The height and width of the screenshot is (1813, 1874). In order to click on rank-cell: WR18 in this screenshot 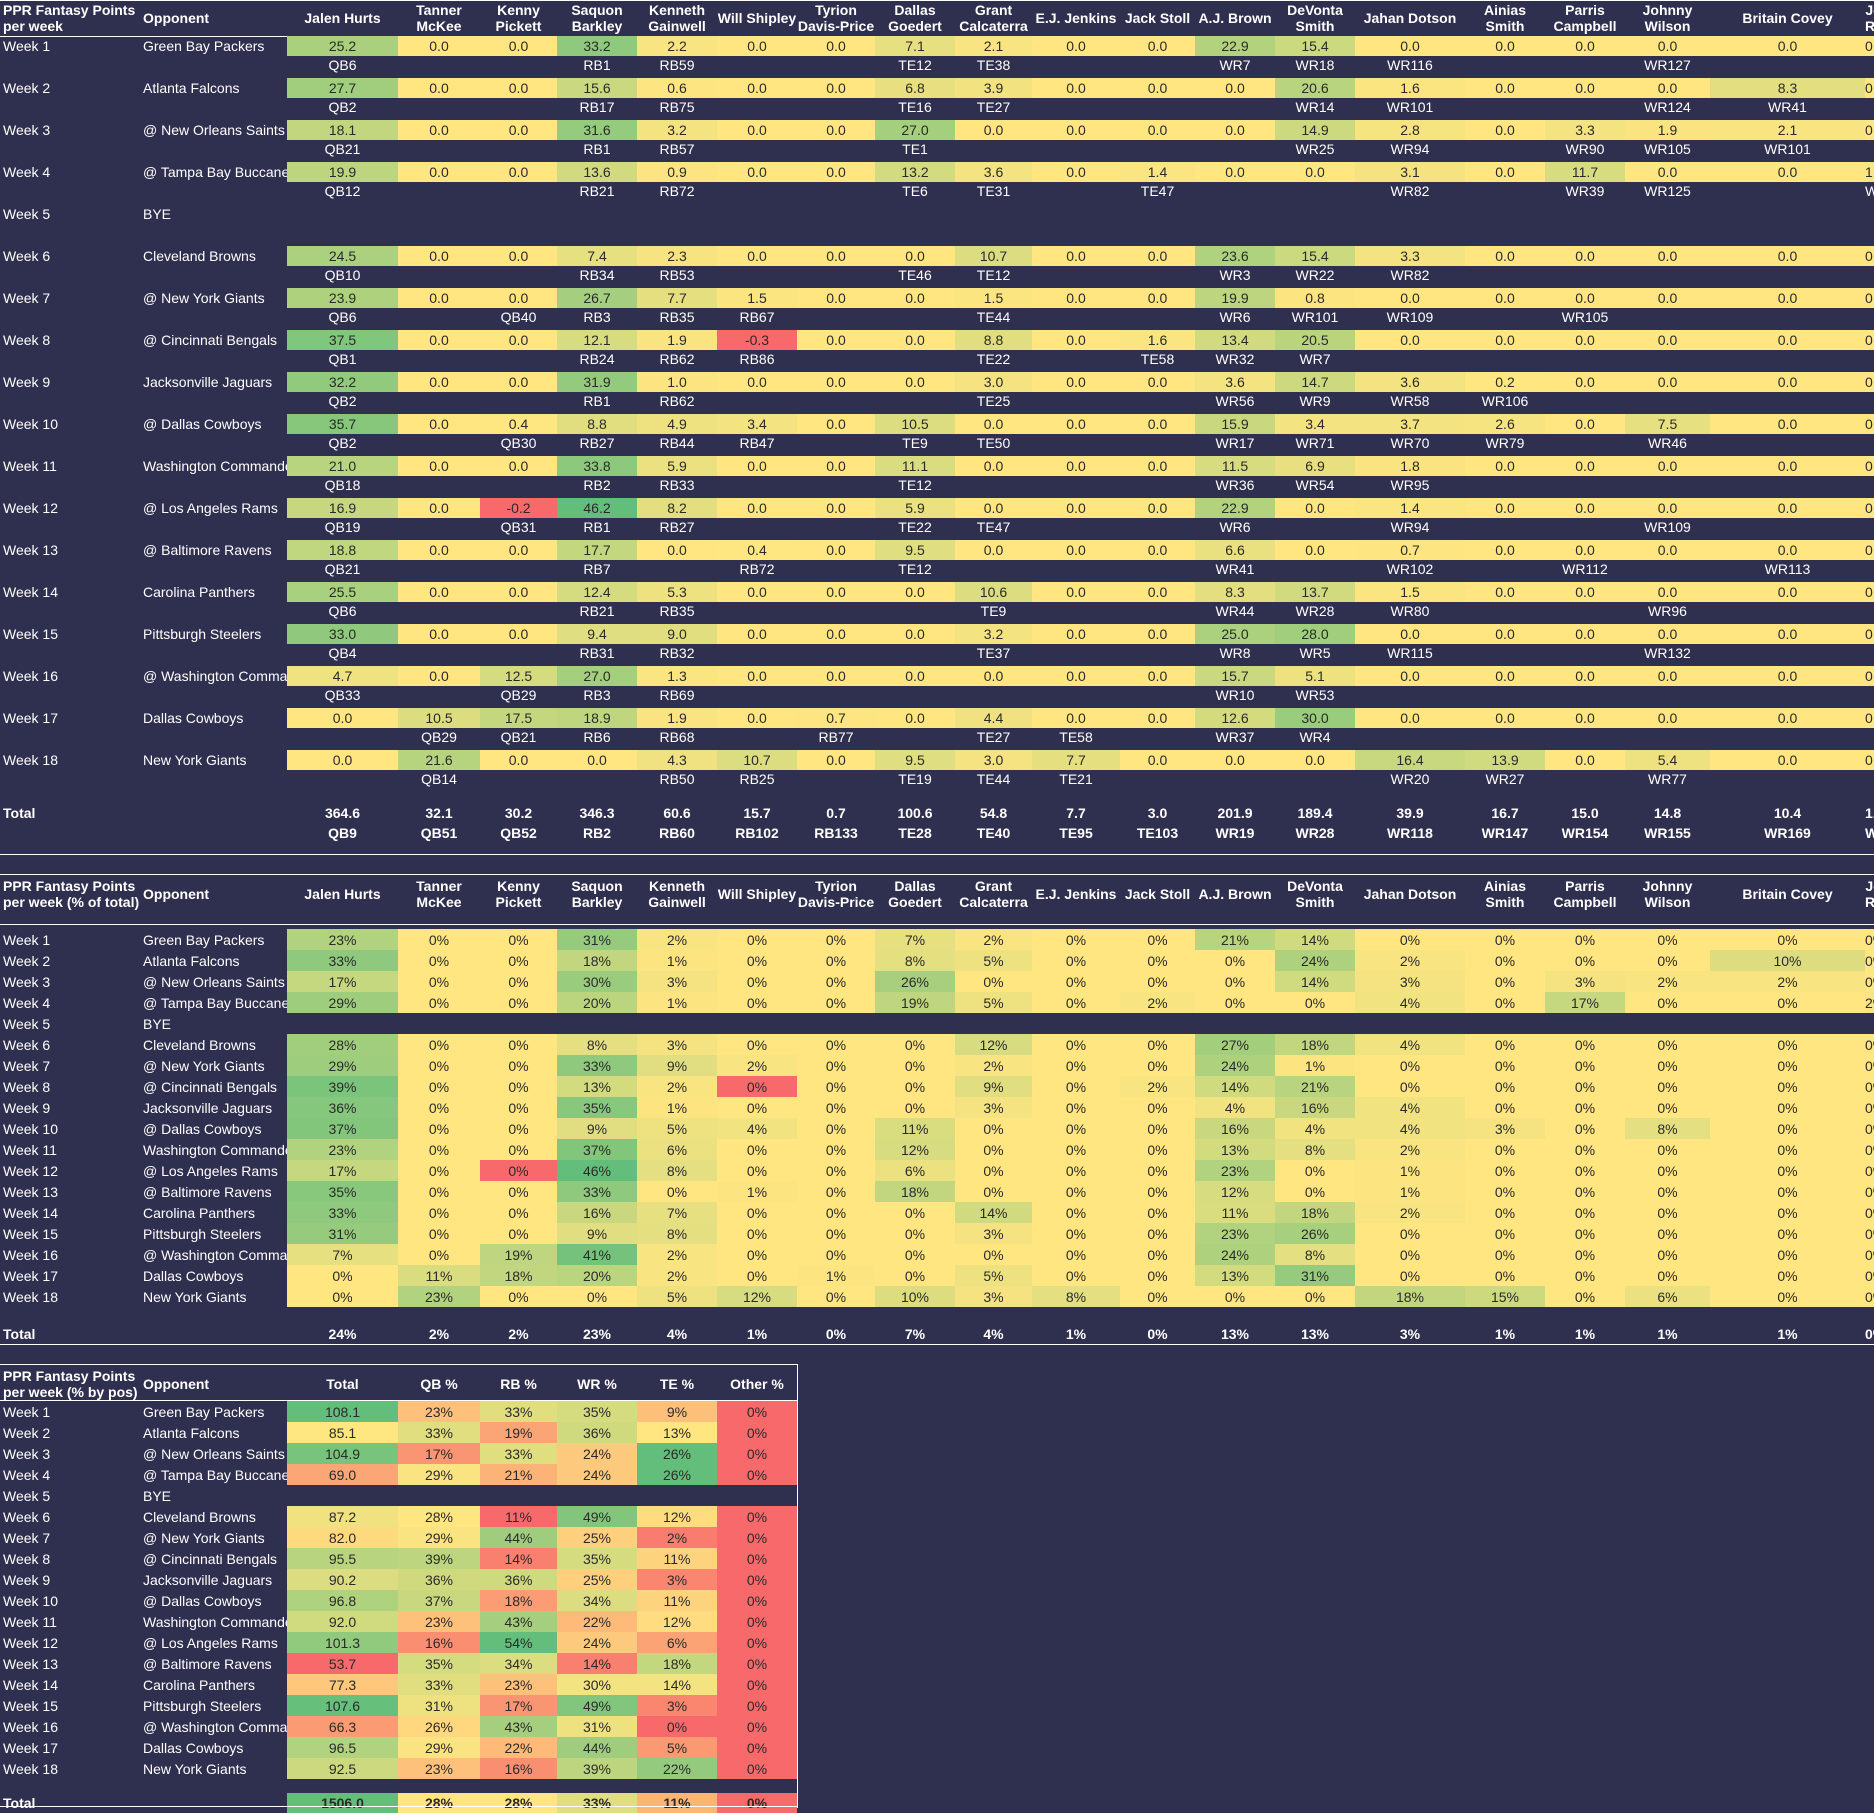, I will do `click(1315, 65)`.